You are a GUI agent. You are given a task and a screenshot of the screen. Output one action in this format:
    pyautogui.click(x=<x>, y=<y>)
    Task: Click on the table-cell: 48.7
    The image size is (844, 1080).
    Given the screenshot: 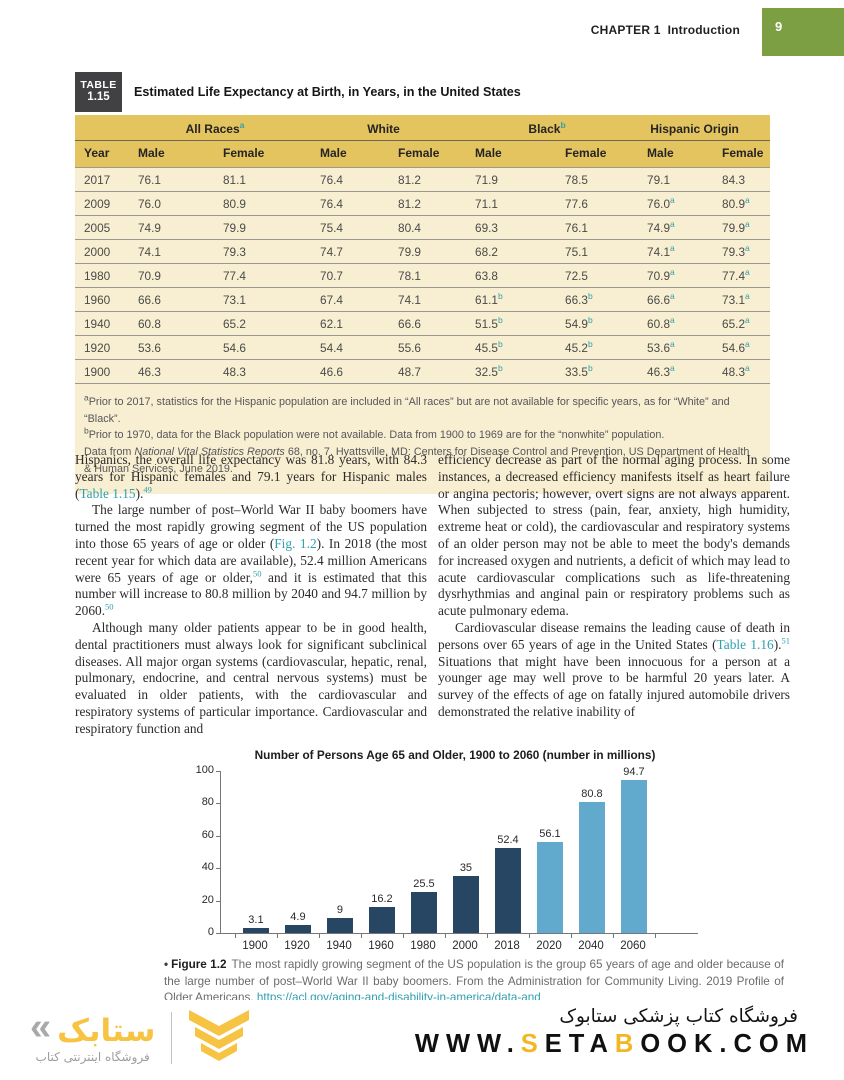 What is the action you would take?
    pyautogui.click(x=437, y=371)
    